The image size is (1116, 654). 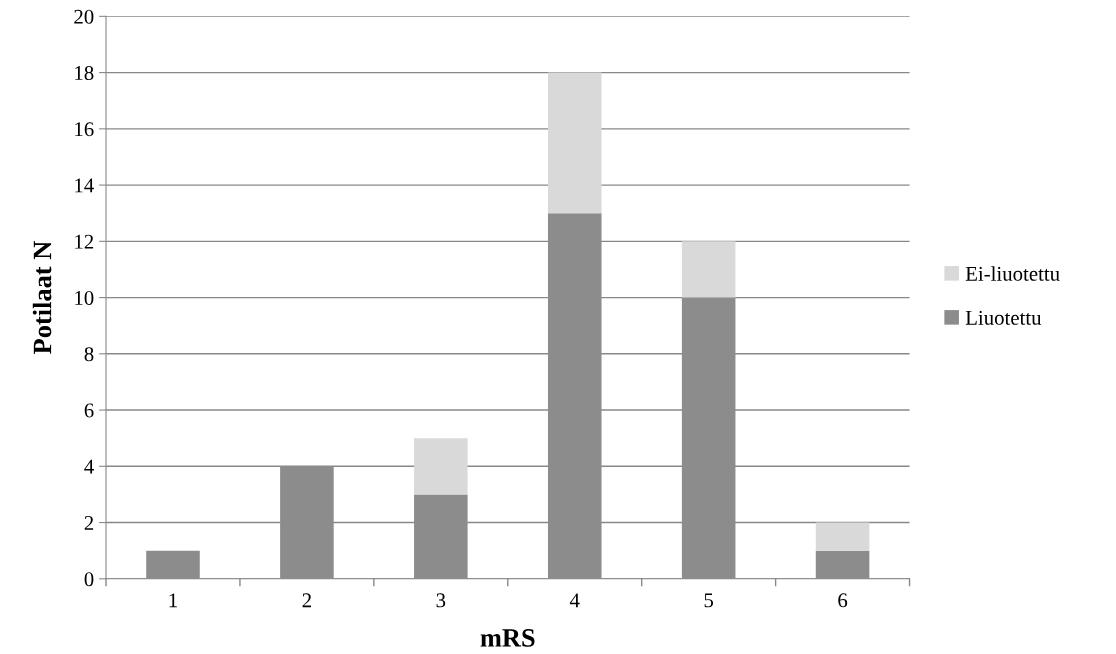 What do you see at coordinates (89, 466) in the screenshot?
I see `y-tick-label: 4` at bounding box center [89, 466].